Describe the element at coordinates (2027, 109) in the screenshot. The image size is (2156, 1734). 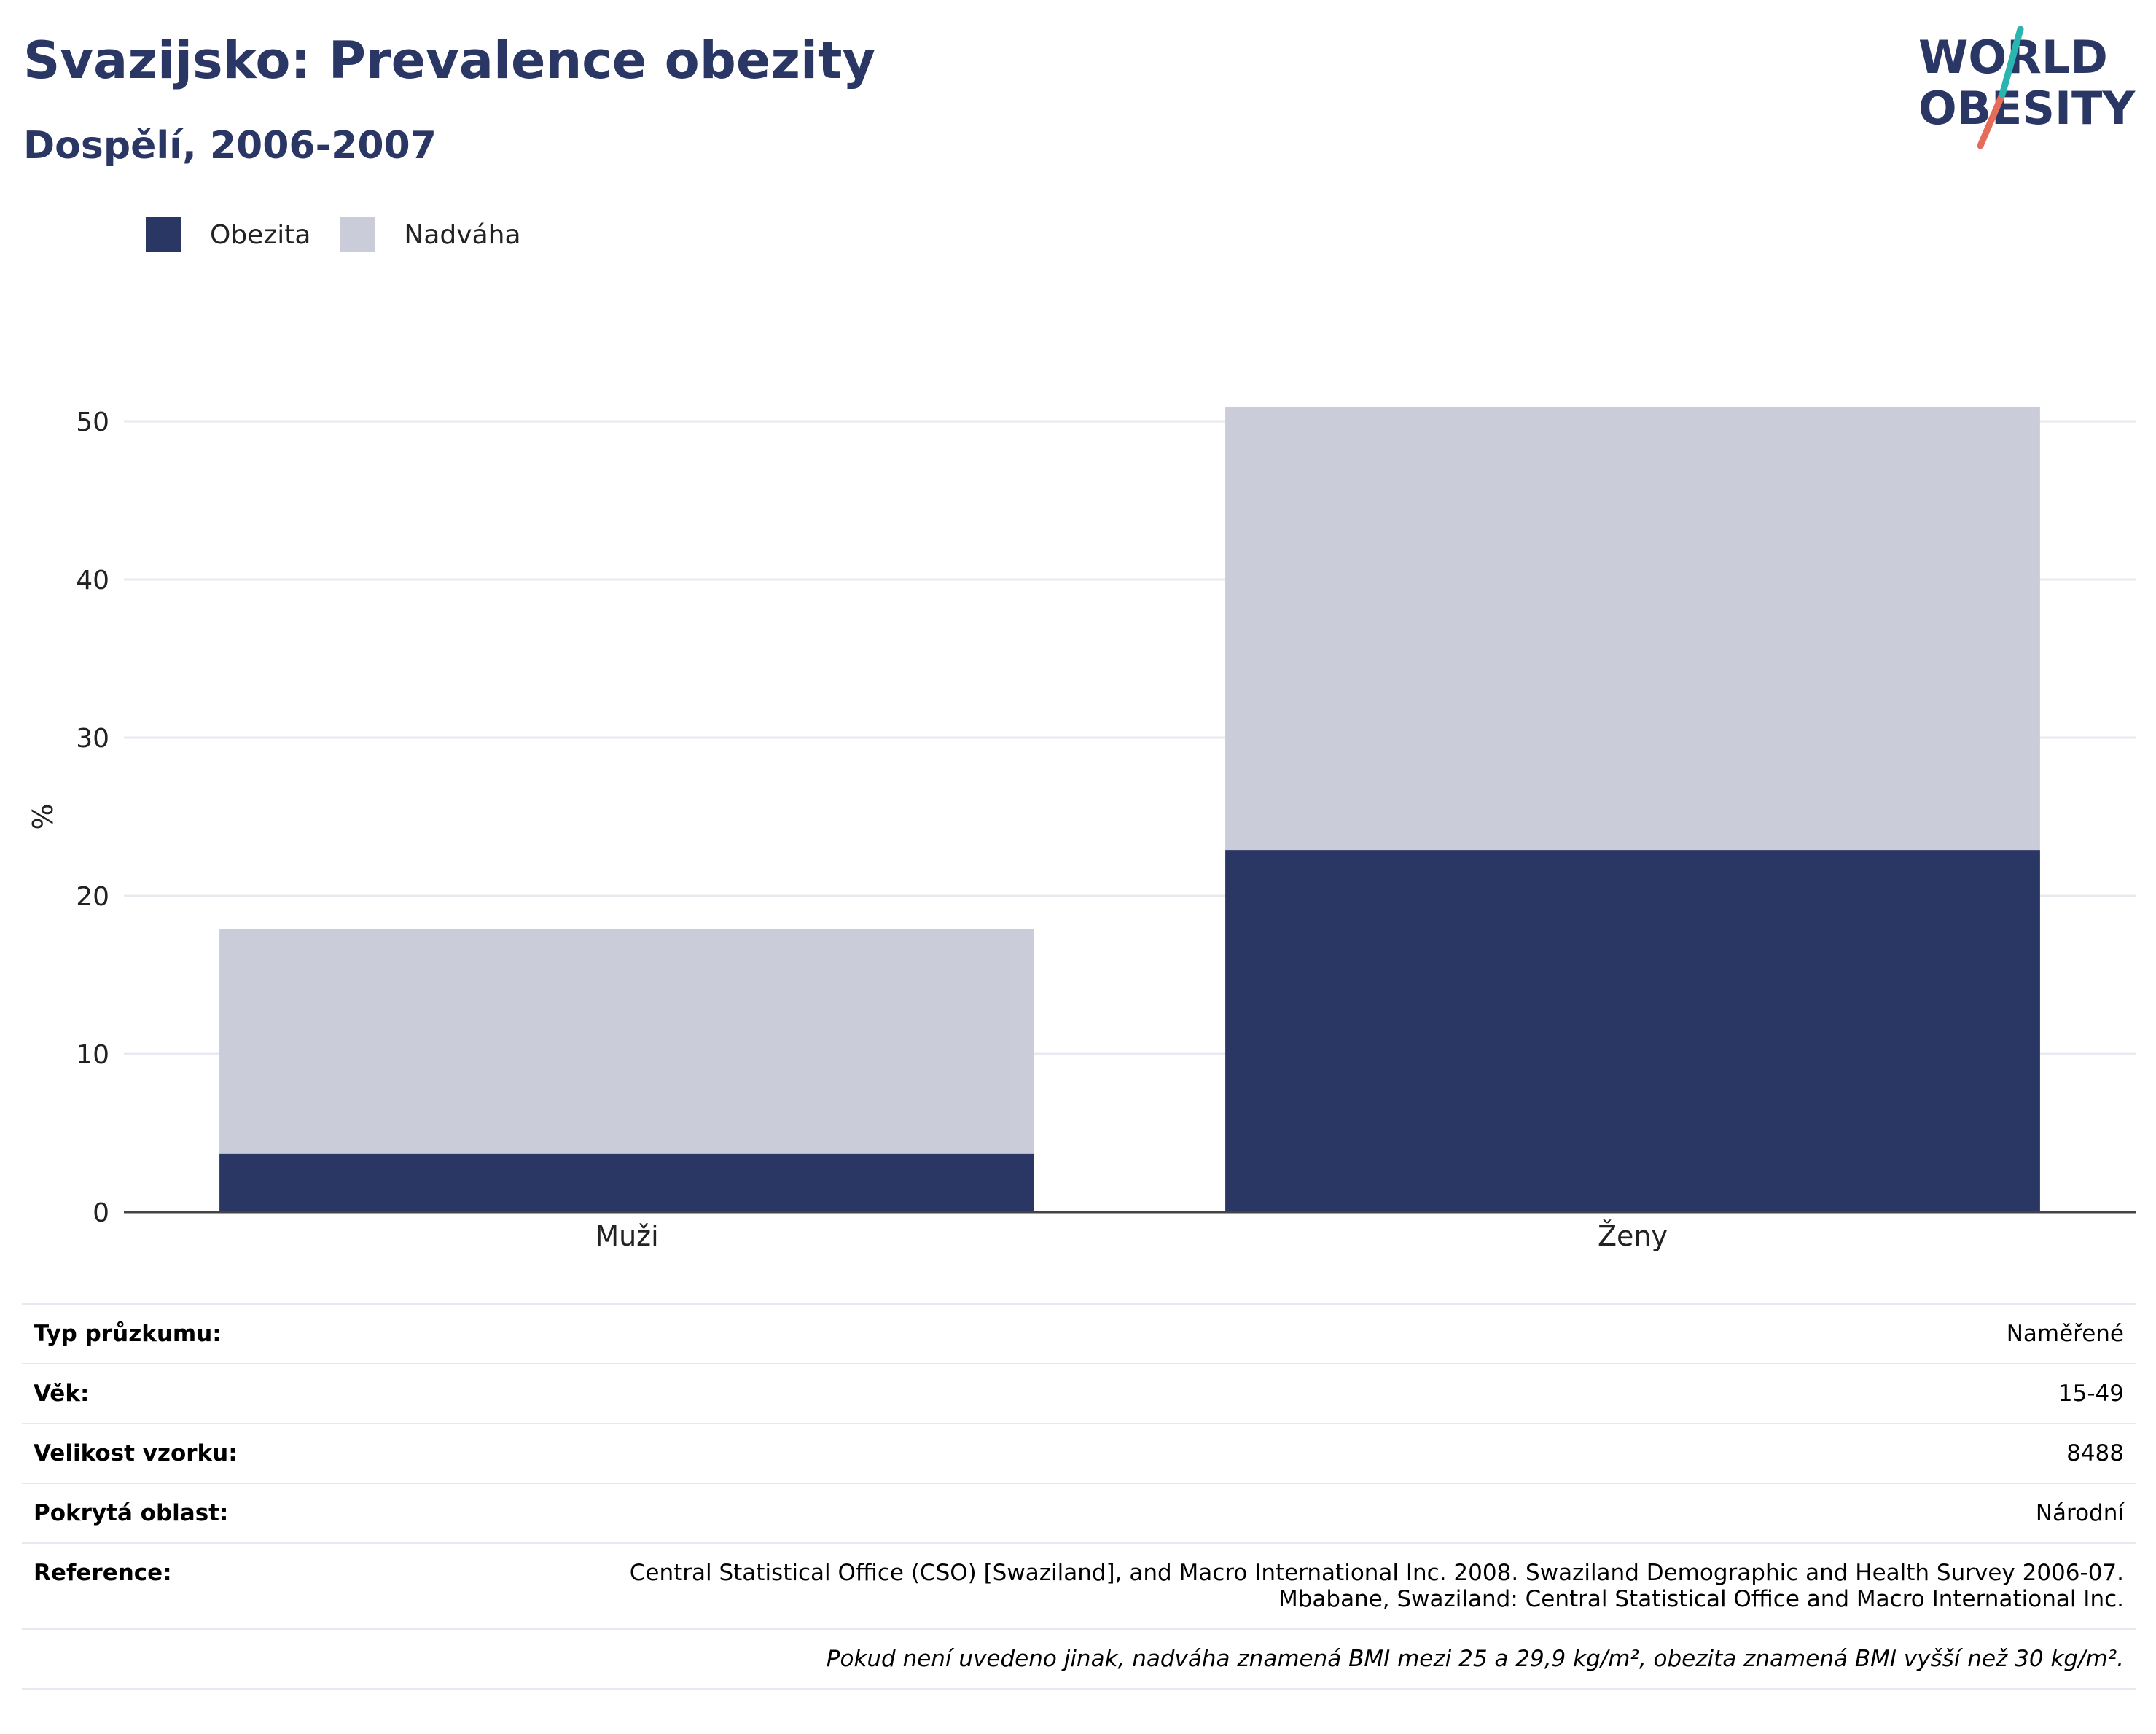
I see `svg-text: OBESITY` at that location.